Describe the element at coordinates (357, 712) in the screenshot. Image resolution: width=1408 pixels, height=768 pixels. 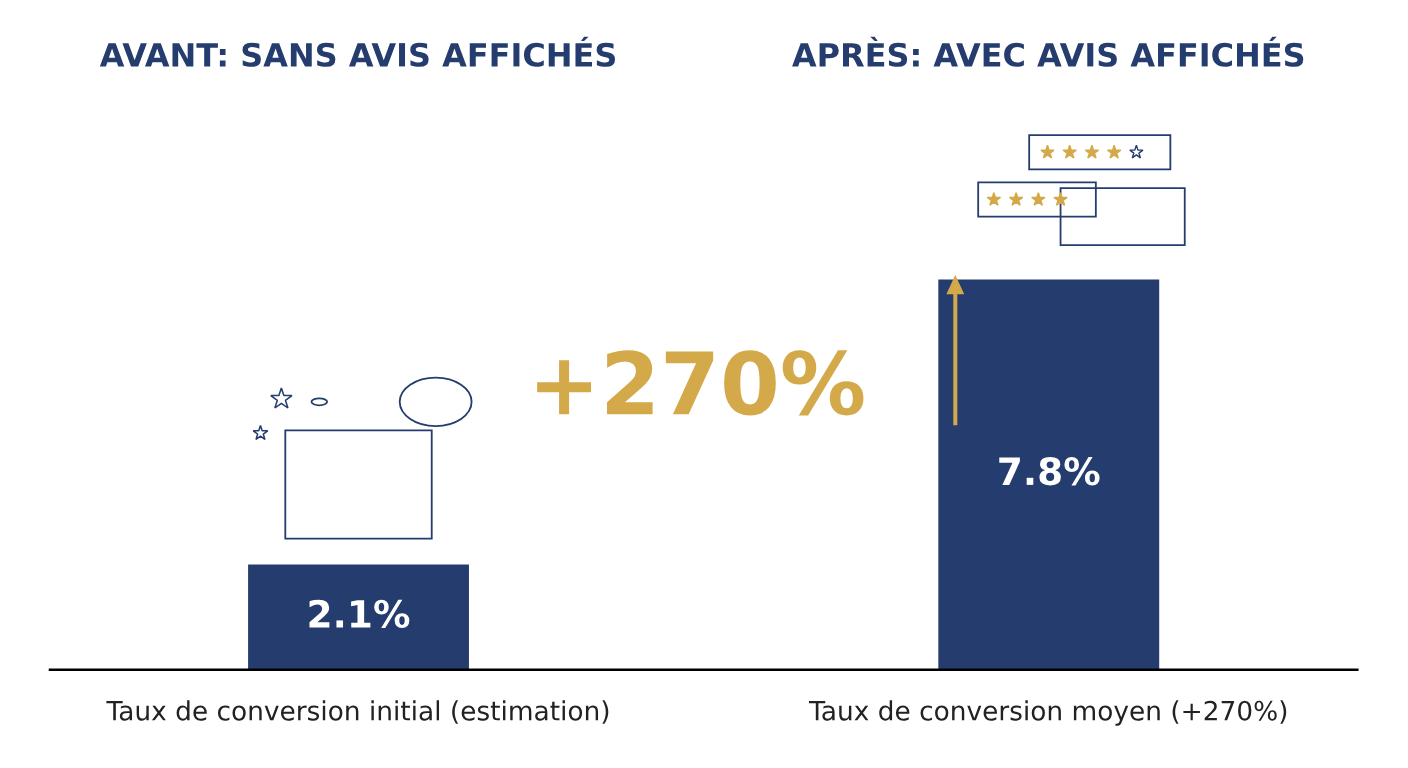
I see `x-tick-label: Taux de conversion initial (estimation)` at that location.